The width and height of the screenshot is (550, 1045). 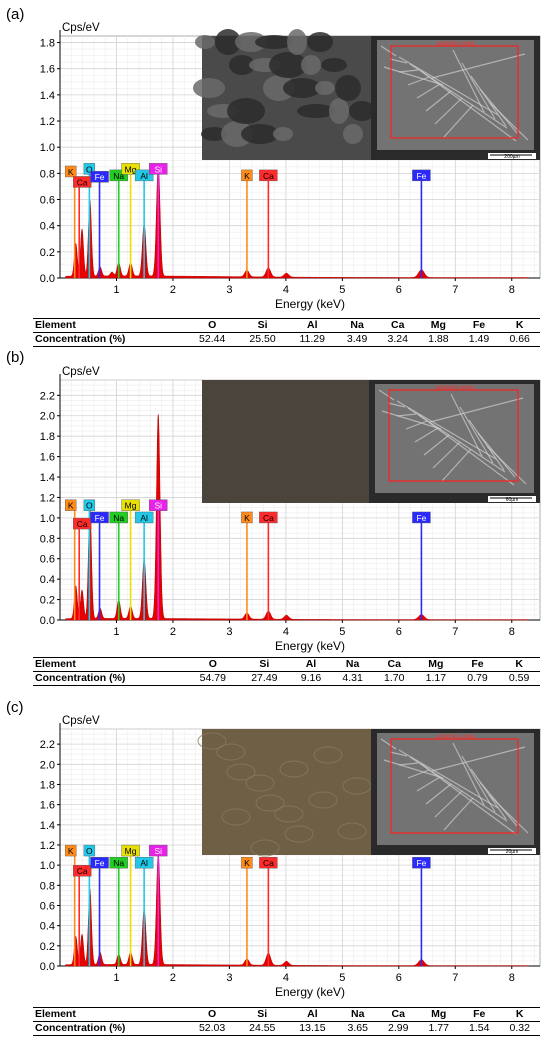 I want to click on y-tick-label: 0.6, so click(x=47, y=906).